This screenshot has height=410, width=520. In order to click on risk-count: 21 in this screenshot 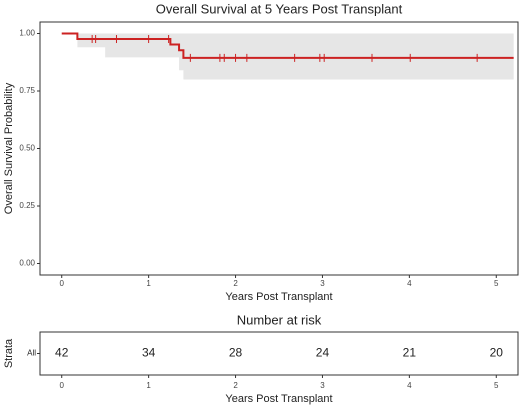, I will do `click(410, 353)`.